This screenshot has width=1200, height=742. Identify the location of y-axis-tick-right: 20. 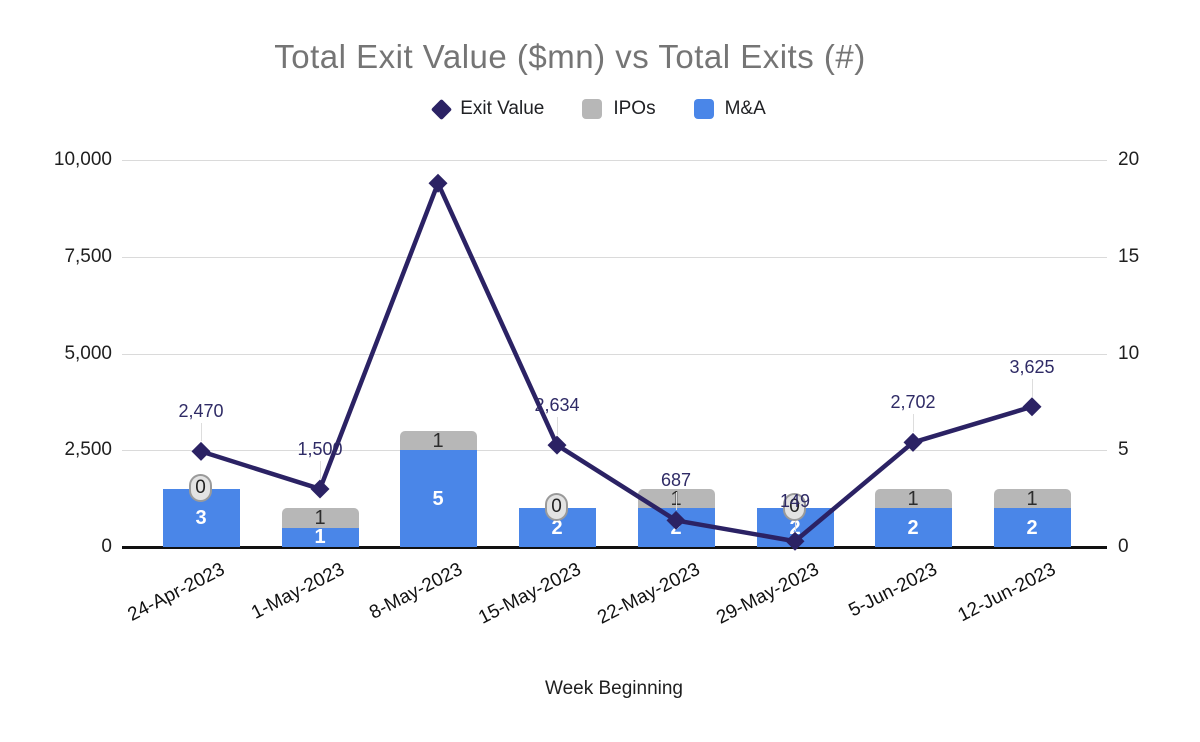
(1129, 159).